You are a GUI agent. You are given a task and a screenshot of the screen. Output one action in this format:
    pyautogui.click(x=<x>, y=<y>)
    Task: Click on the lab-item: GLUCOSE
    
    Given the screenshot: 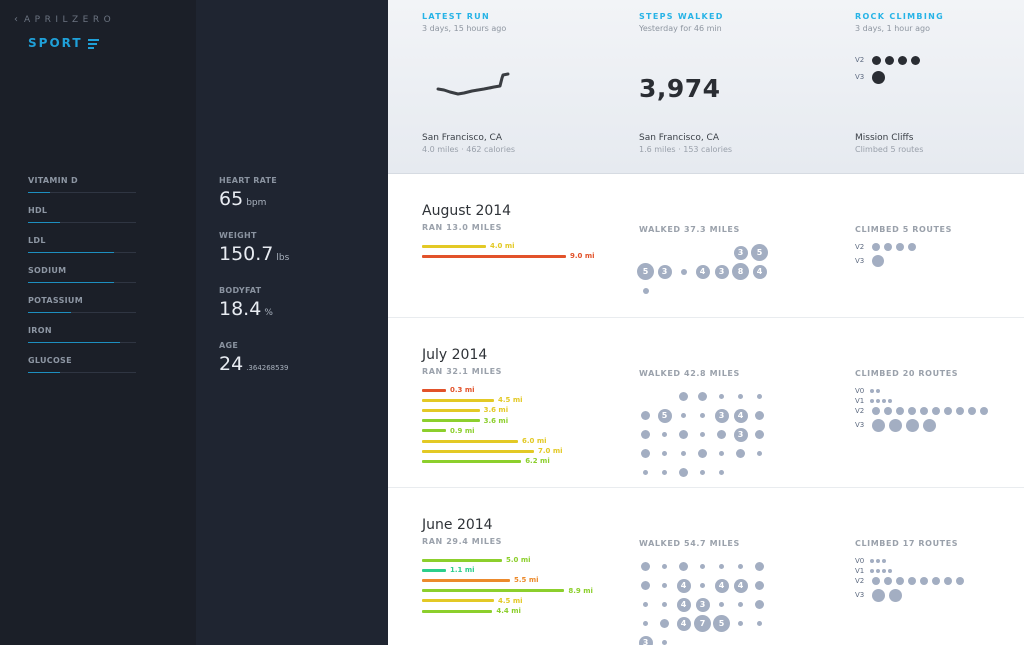 What is the action you would take?
    pyautogui.click(x=82, y=370)
    